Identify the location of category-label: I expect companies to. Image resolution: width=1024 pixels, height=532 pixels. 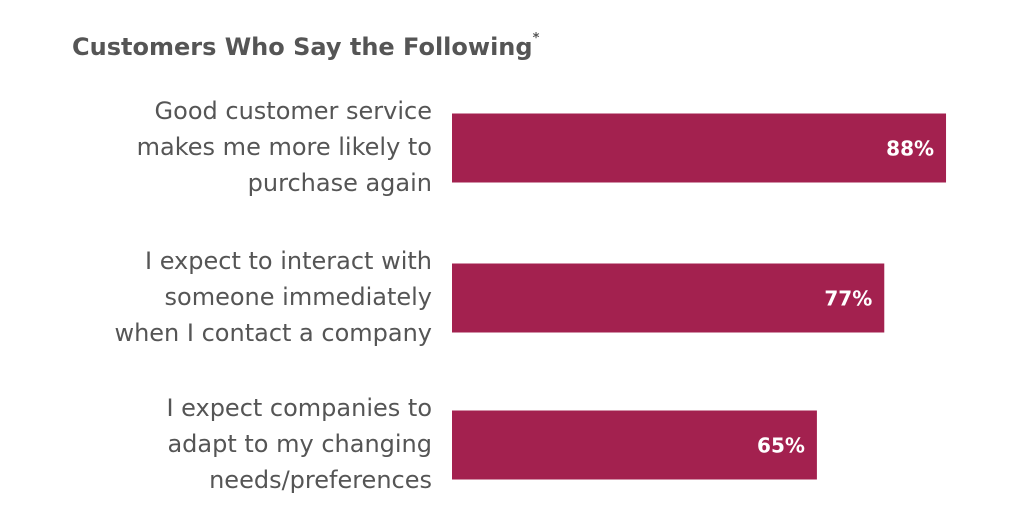
(299, 408).